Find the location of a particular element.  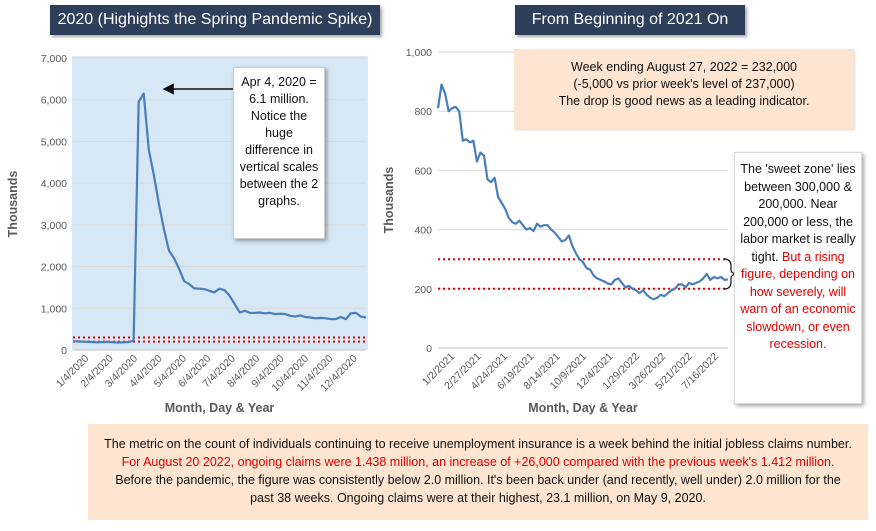

left-chart-y-tick-label: 1,000 is located at coordinates (54, 309).